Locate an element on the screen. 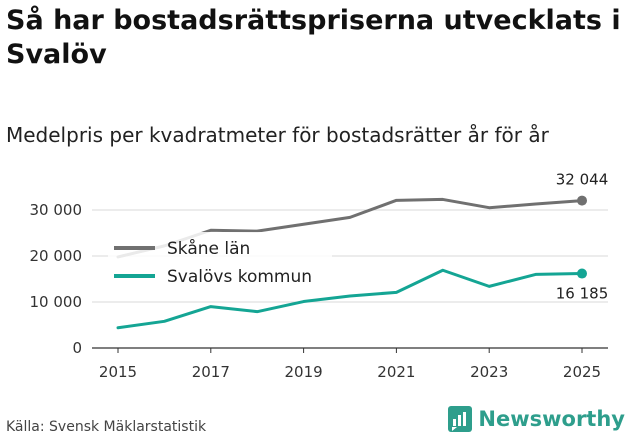 This screenshot has height=439, width=631. legend-background is located at coordinates (220, 263).